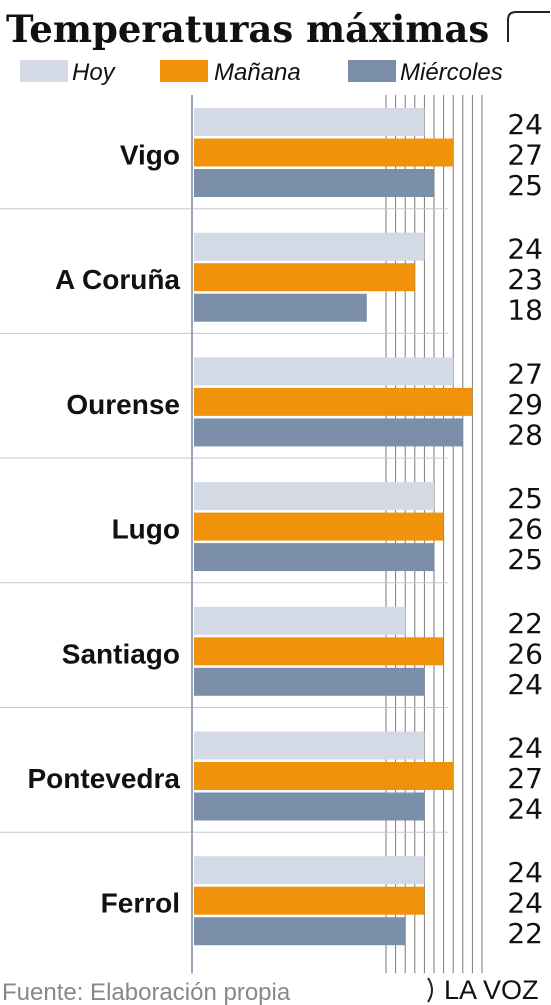 This screenshot has width=551, height=1005. What do you see at coordinates (528, 26) in the screenshot?
I see `title-corner-decoration` at bounding box center [528, 26].